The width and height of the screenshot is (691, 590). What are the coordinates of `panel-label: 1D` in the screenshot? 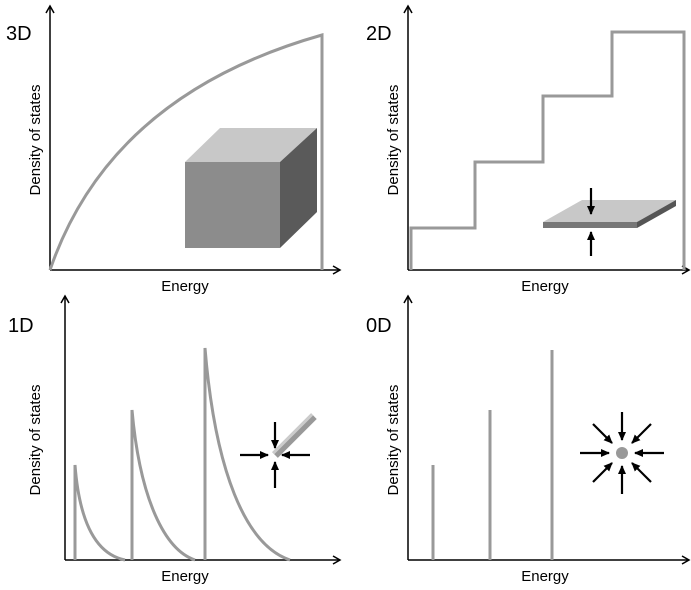 It's located at (21, 326).